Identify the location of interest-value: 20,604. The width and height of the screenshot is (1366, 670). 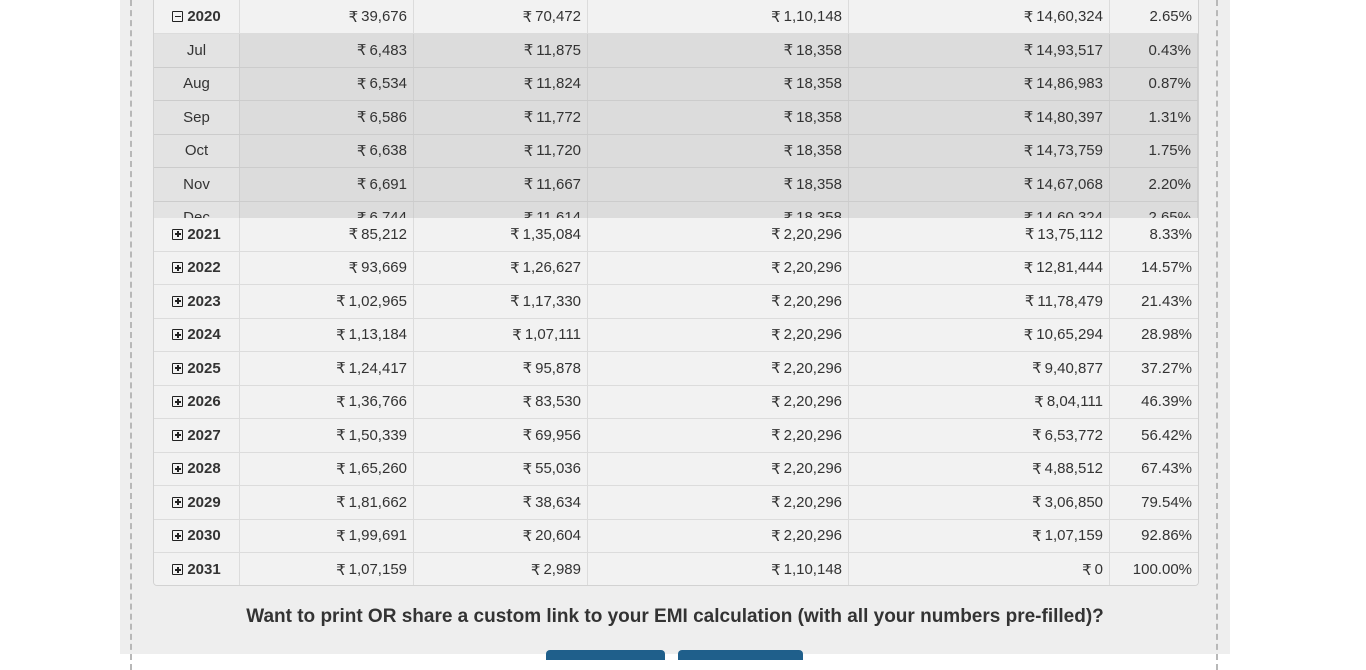
(558, 536).